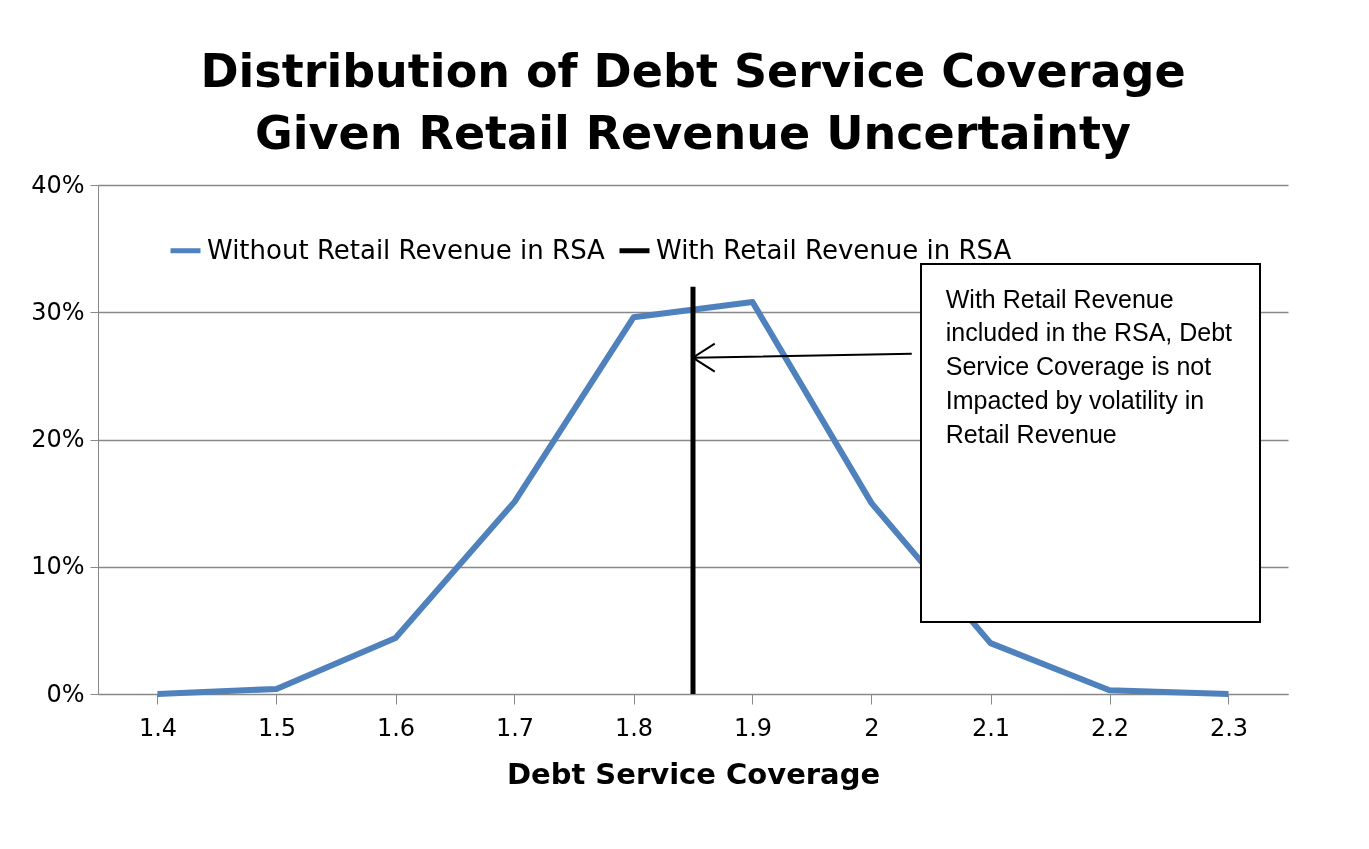 This screenshot has width=1369, height=849. What do you see at coordinates (1110, 727) in the screenshot?
I see `x-tick-label: 2.2` at bounding box center [1110, 727].